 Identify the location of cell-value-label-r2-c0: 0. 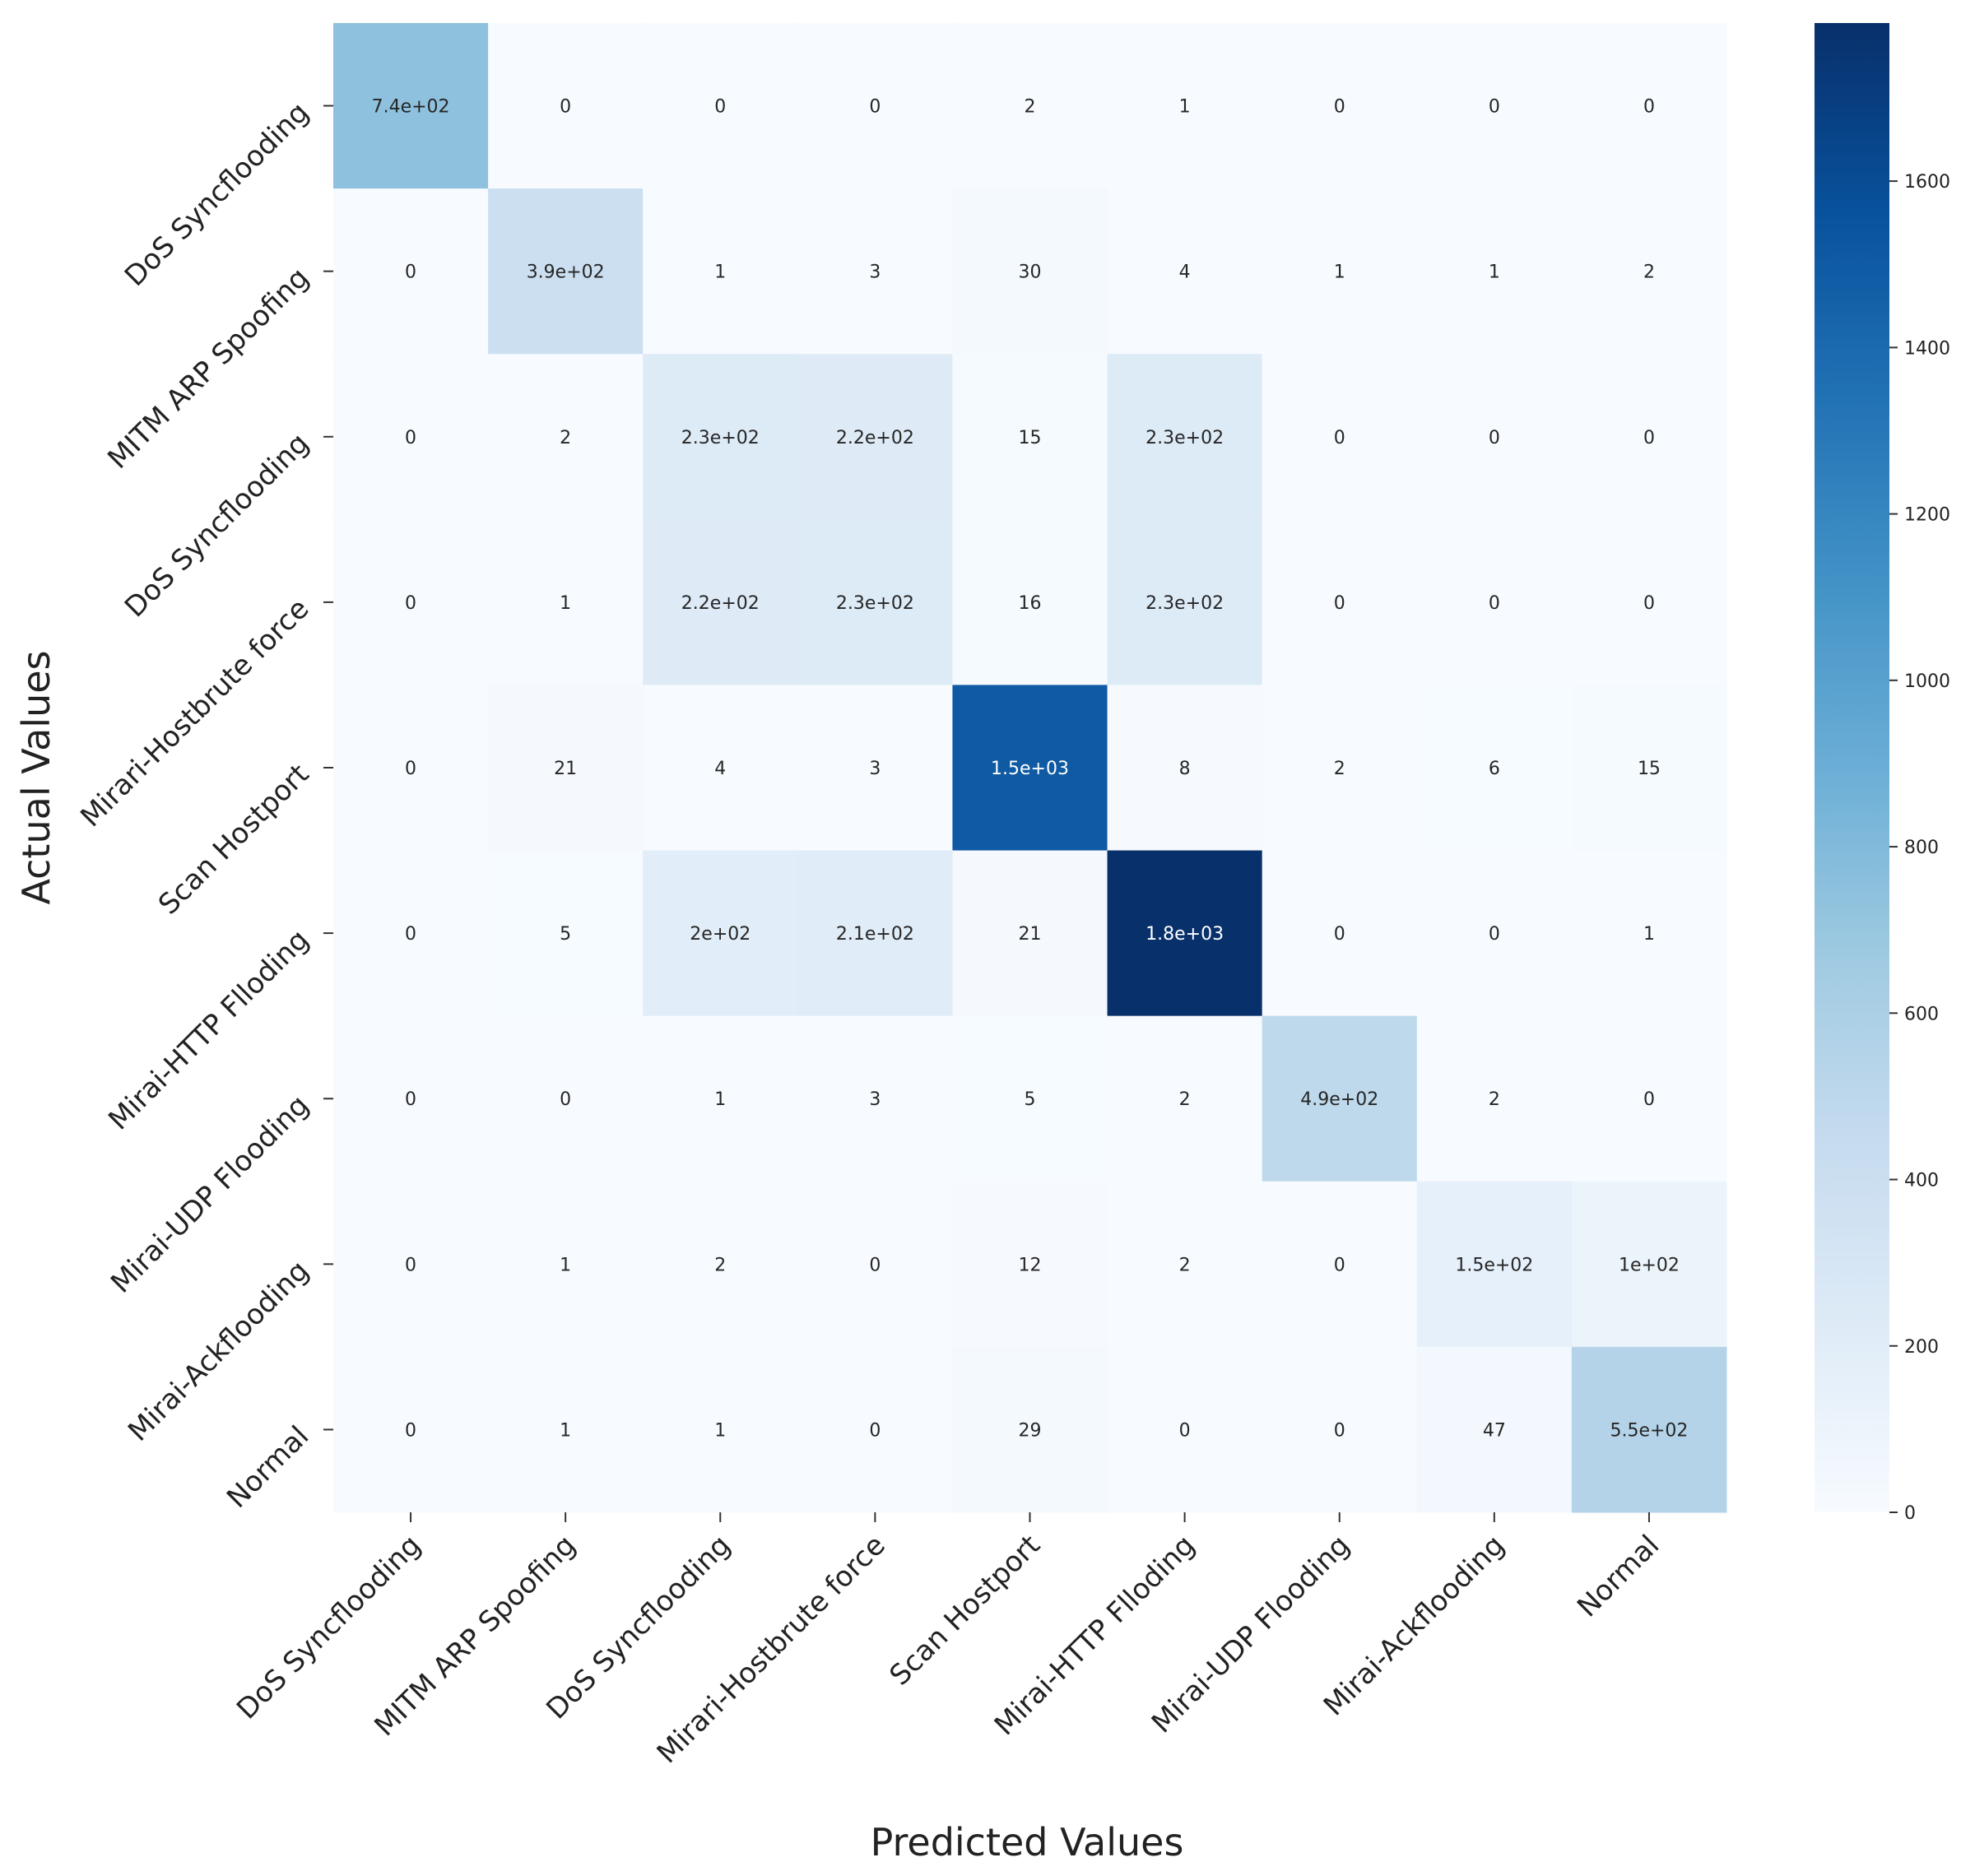
(410, 438).